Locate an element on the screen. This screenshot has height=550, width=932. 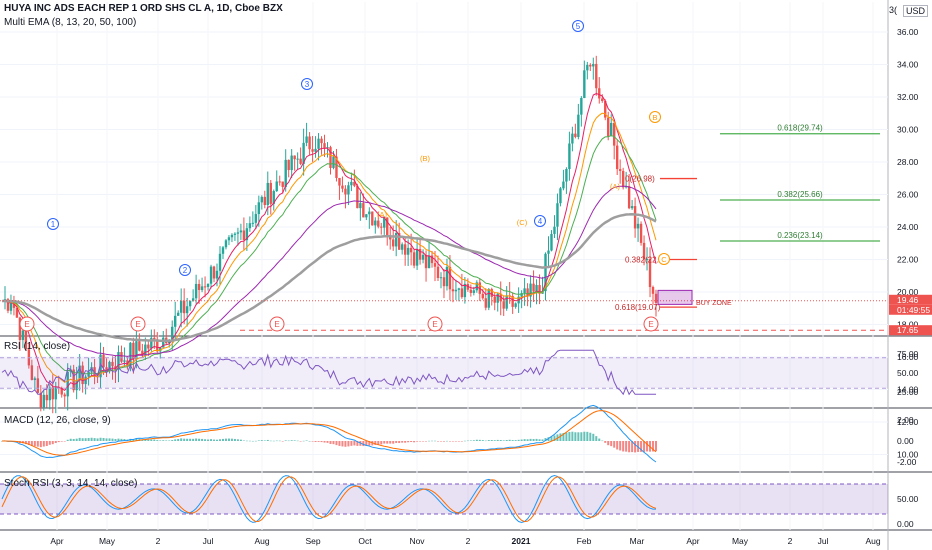
time-tick-label: Oct is located at coordinates (365, 541).